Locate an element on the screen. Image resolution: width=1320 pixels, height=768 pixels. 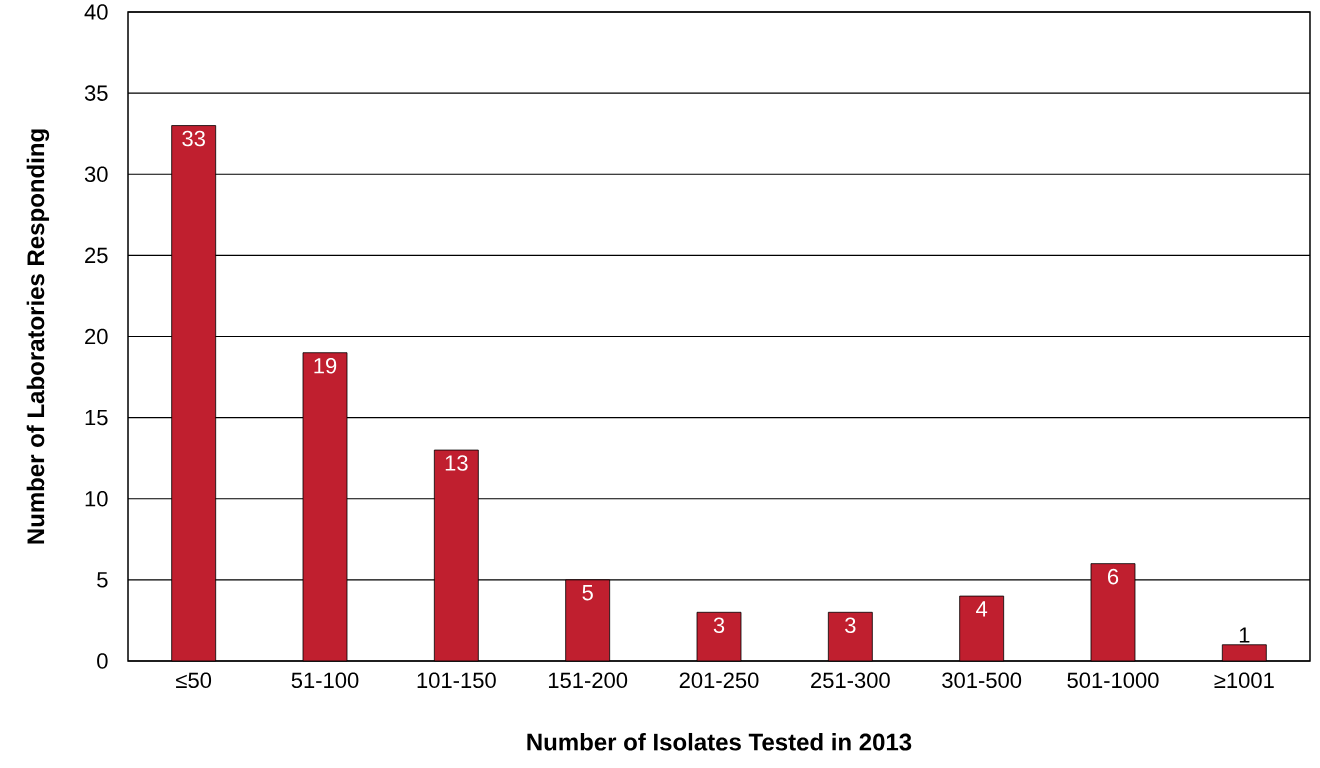
y-tick-label: 10 is located at coordinates (96, 498).